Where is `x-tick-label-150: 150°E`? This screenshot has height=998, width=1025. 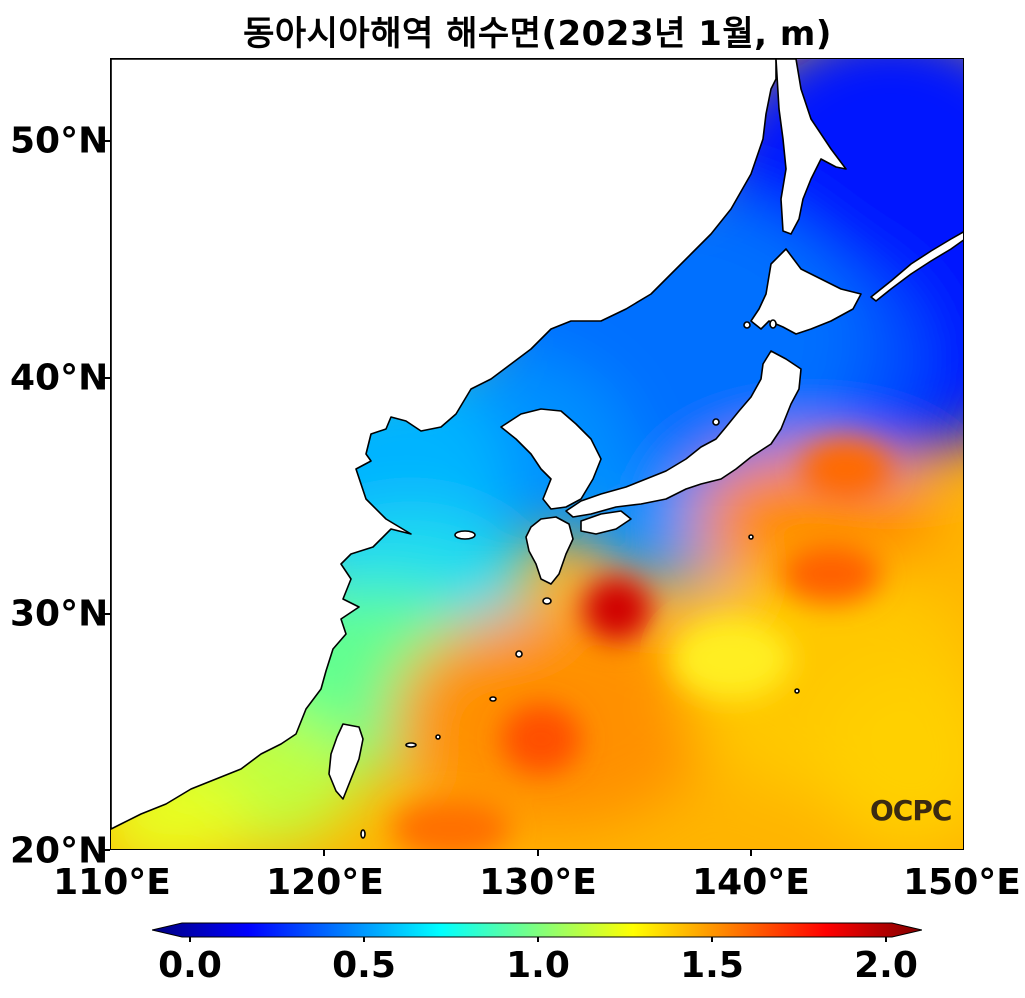 x-tick-label-150: 150°E is located at coordinates (962, 882).